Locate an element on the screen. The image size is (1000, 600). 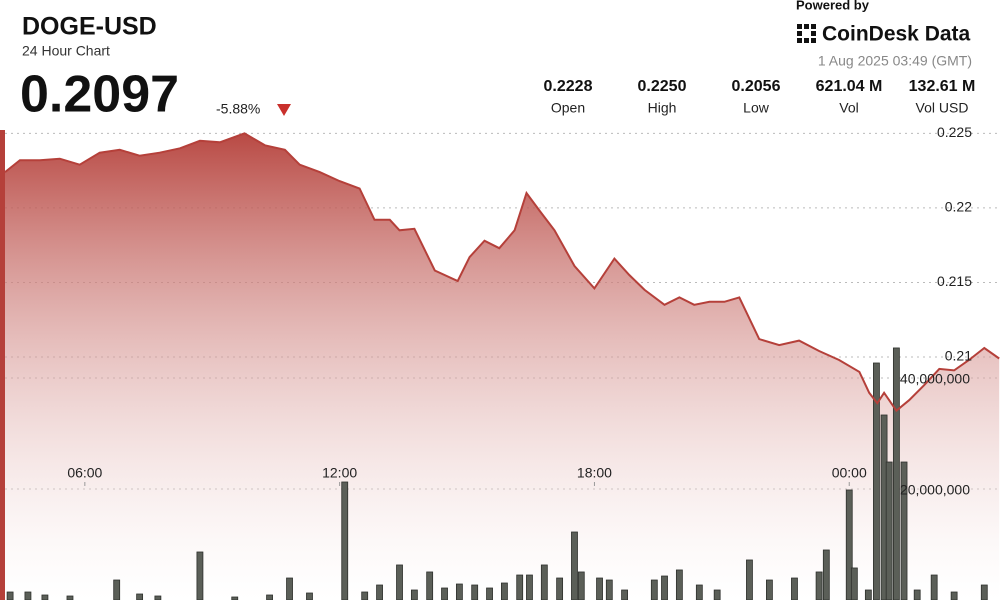
stat-label: Open is located at coordinates (568, 108).